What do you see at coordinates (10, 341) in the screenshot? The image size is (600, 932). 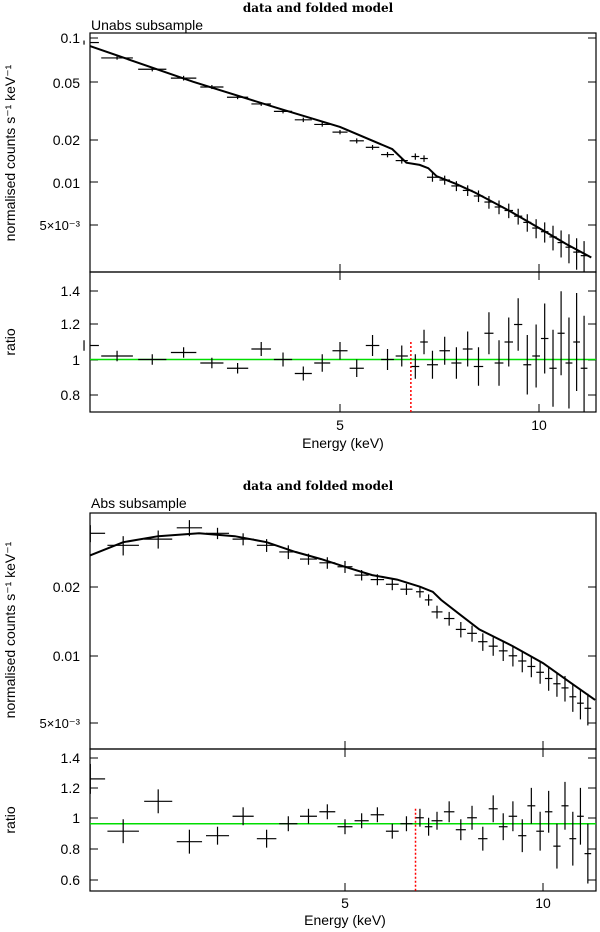 I see `top-ratio-ylabel: ratio` at bounding box center [10, 341].